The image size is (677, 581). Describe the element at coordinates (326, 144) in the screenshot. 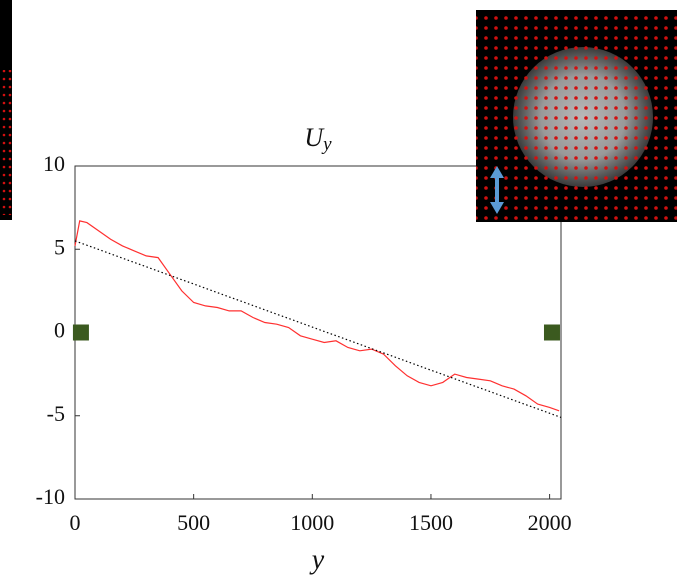

I see `title-subscript: y` at that location.